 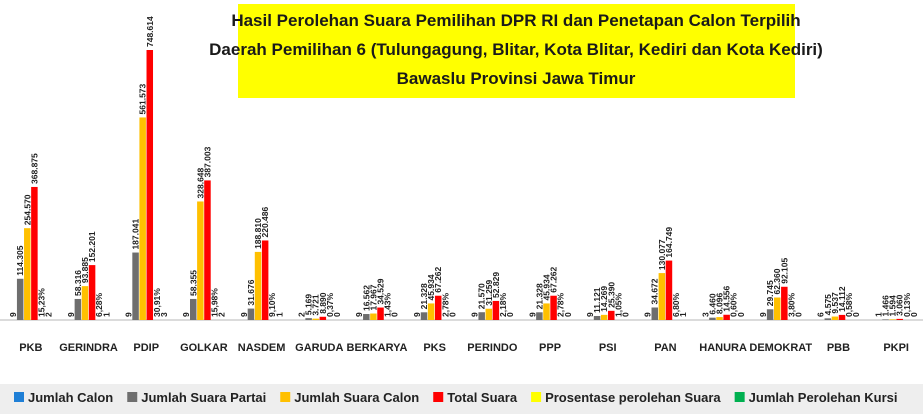 I want to click on data-label: 152.201, so click(x=92, y=246).